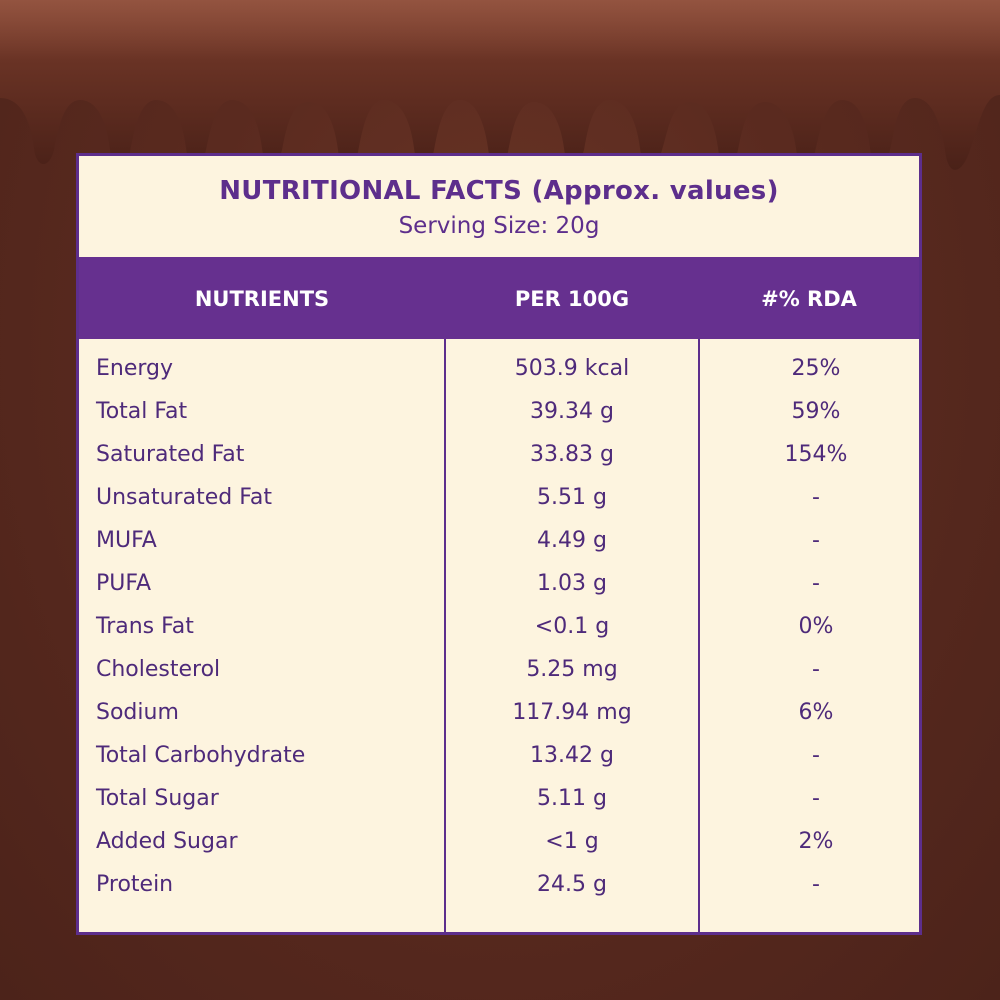  What do you see at coordinates (809, 299) in the screenshot?
I see `column-header-rda: #% RDA` at bounding box center [809, 299].